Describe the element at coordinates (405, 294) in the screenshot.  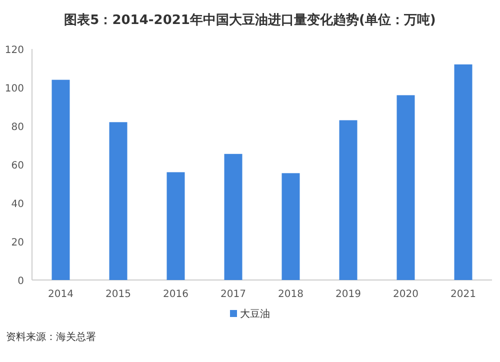
I see `x-tick-label: 2020` at that location.